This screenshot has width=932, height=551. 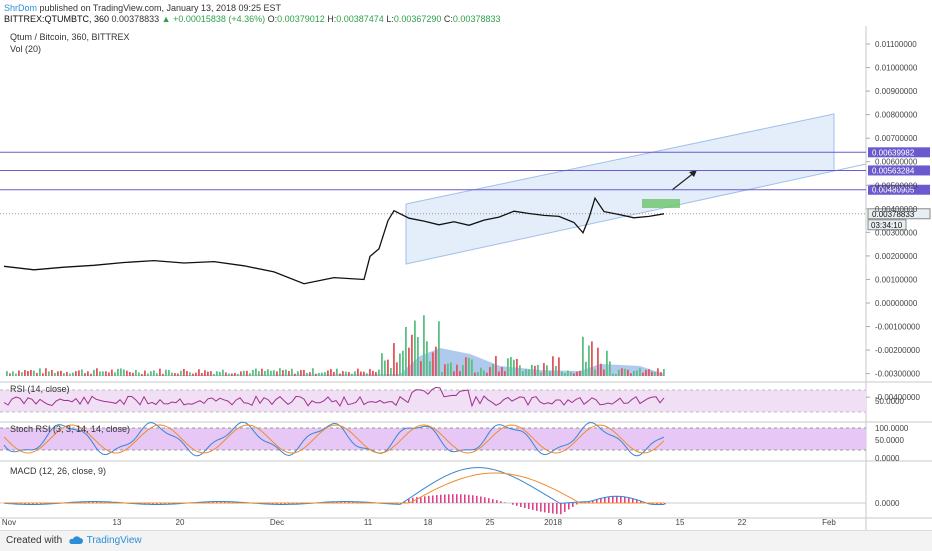 What do you see at coordinates (636, 189) in the screenshot?
I see `price-channel` at bounding box center [636, 189].